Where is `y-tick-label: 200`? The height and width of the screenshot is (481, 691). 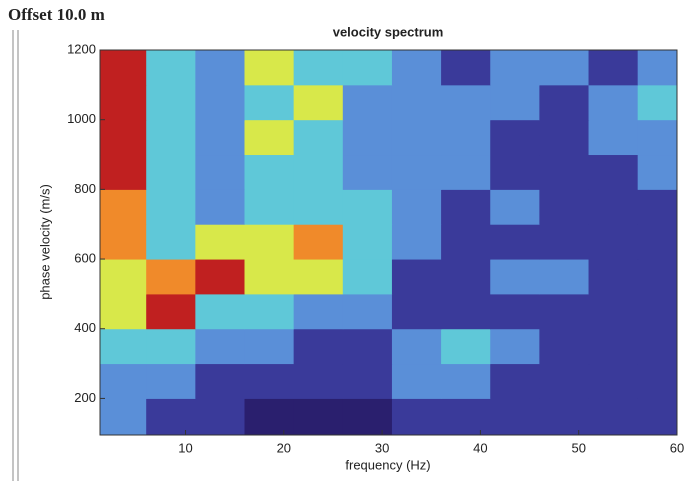 y-tick-label: 200 is located at coordinates (85, 397).